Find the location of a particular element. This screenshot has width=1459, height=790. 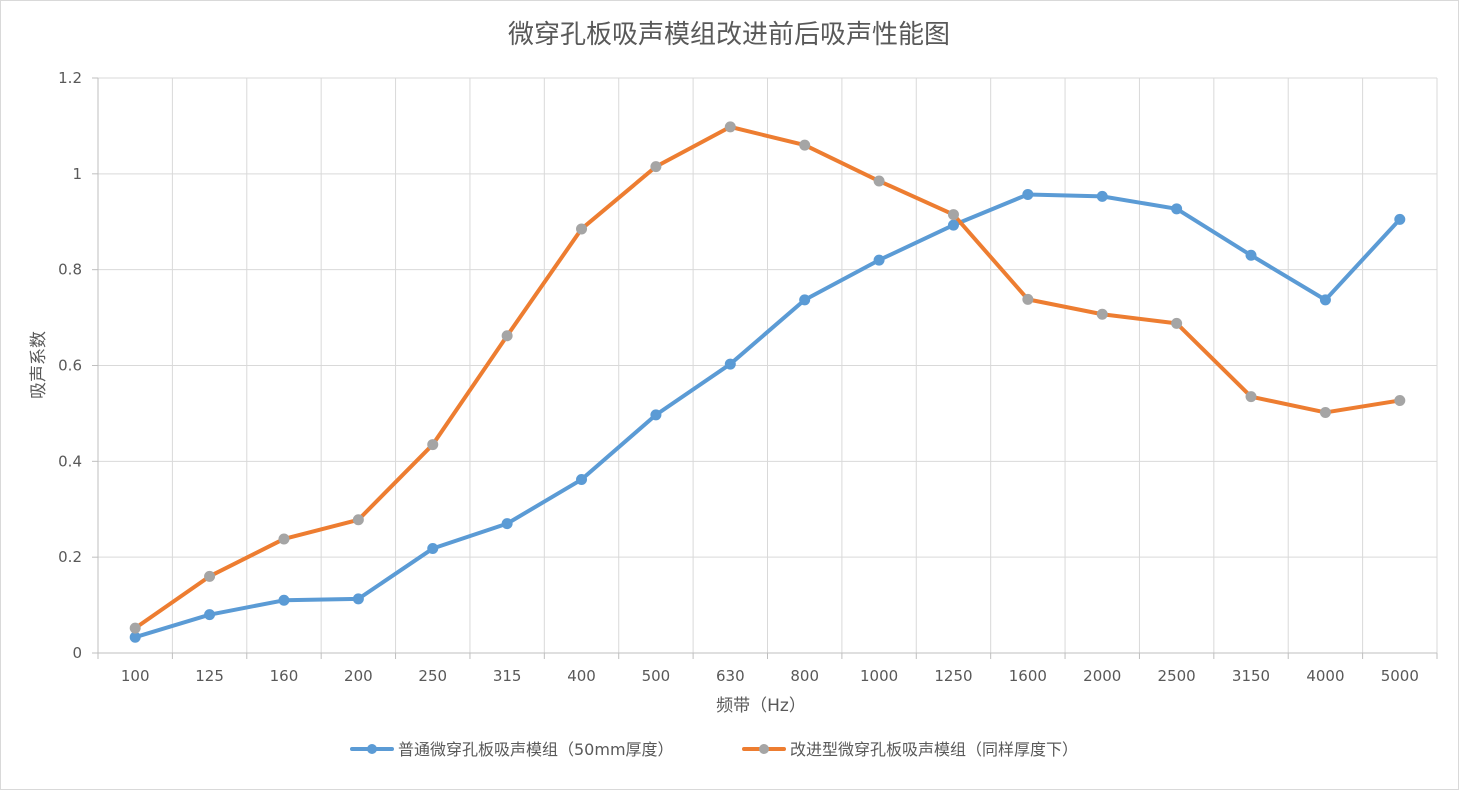

y-tick-label-4: 0.8 is located at coordinates (70, 270).